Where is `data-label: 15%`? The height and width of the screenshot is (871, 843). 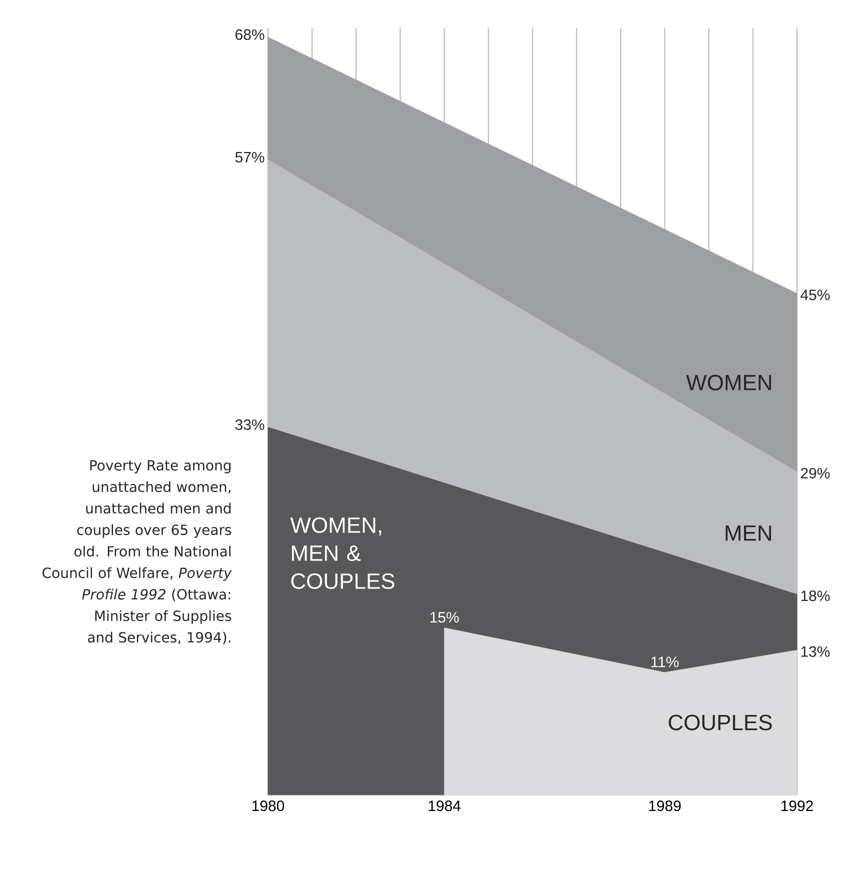 data-label: 15% is located at coordinates (444, 617).